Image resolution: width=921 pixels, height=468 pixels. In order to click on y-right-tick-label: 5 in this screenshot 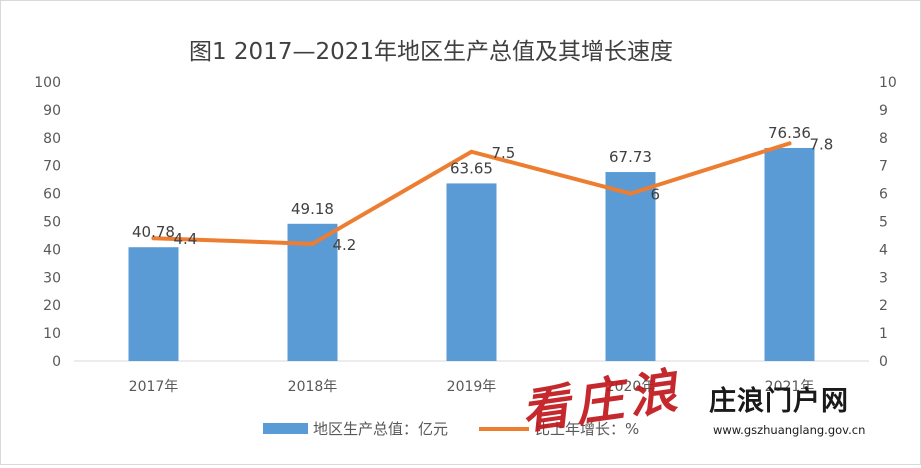, I will do `click(883, 223)`.